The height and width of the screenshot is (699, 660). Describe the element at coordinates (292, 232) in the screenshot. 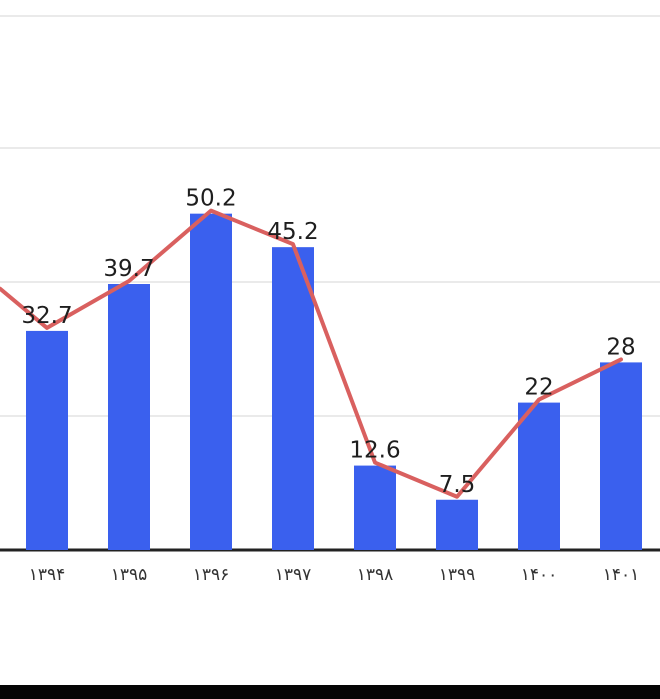

I see `data-label: 45.2` at that location.